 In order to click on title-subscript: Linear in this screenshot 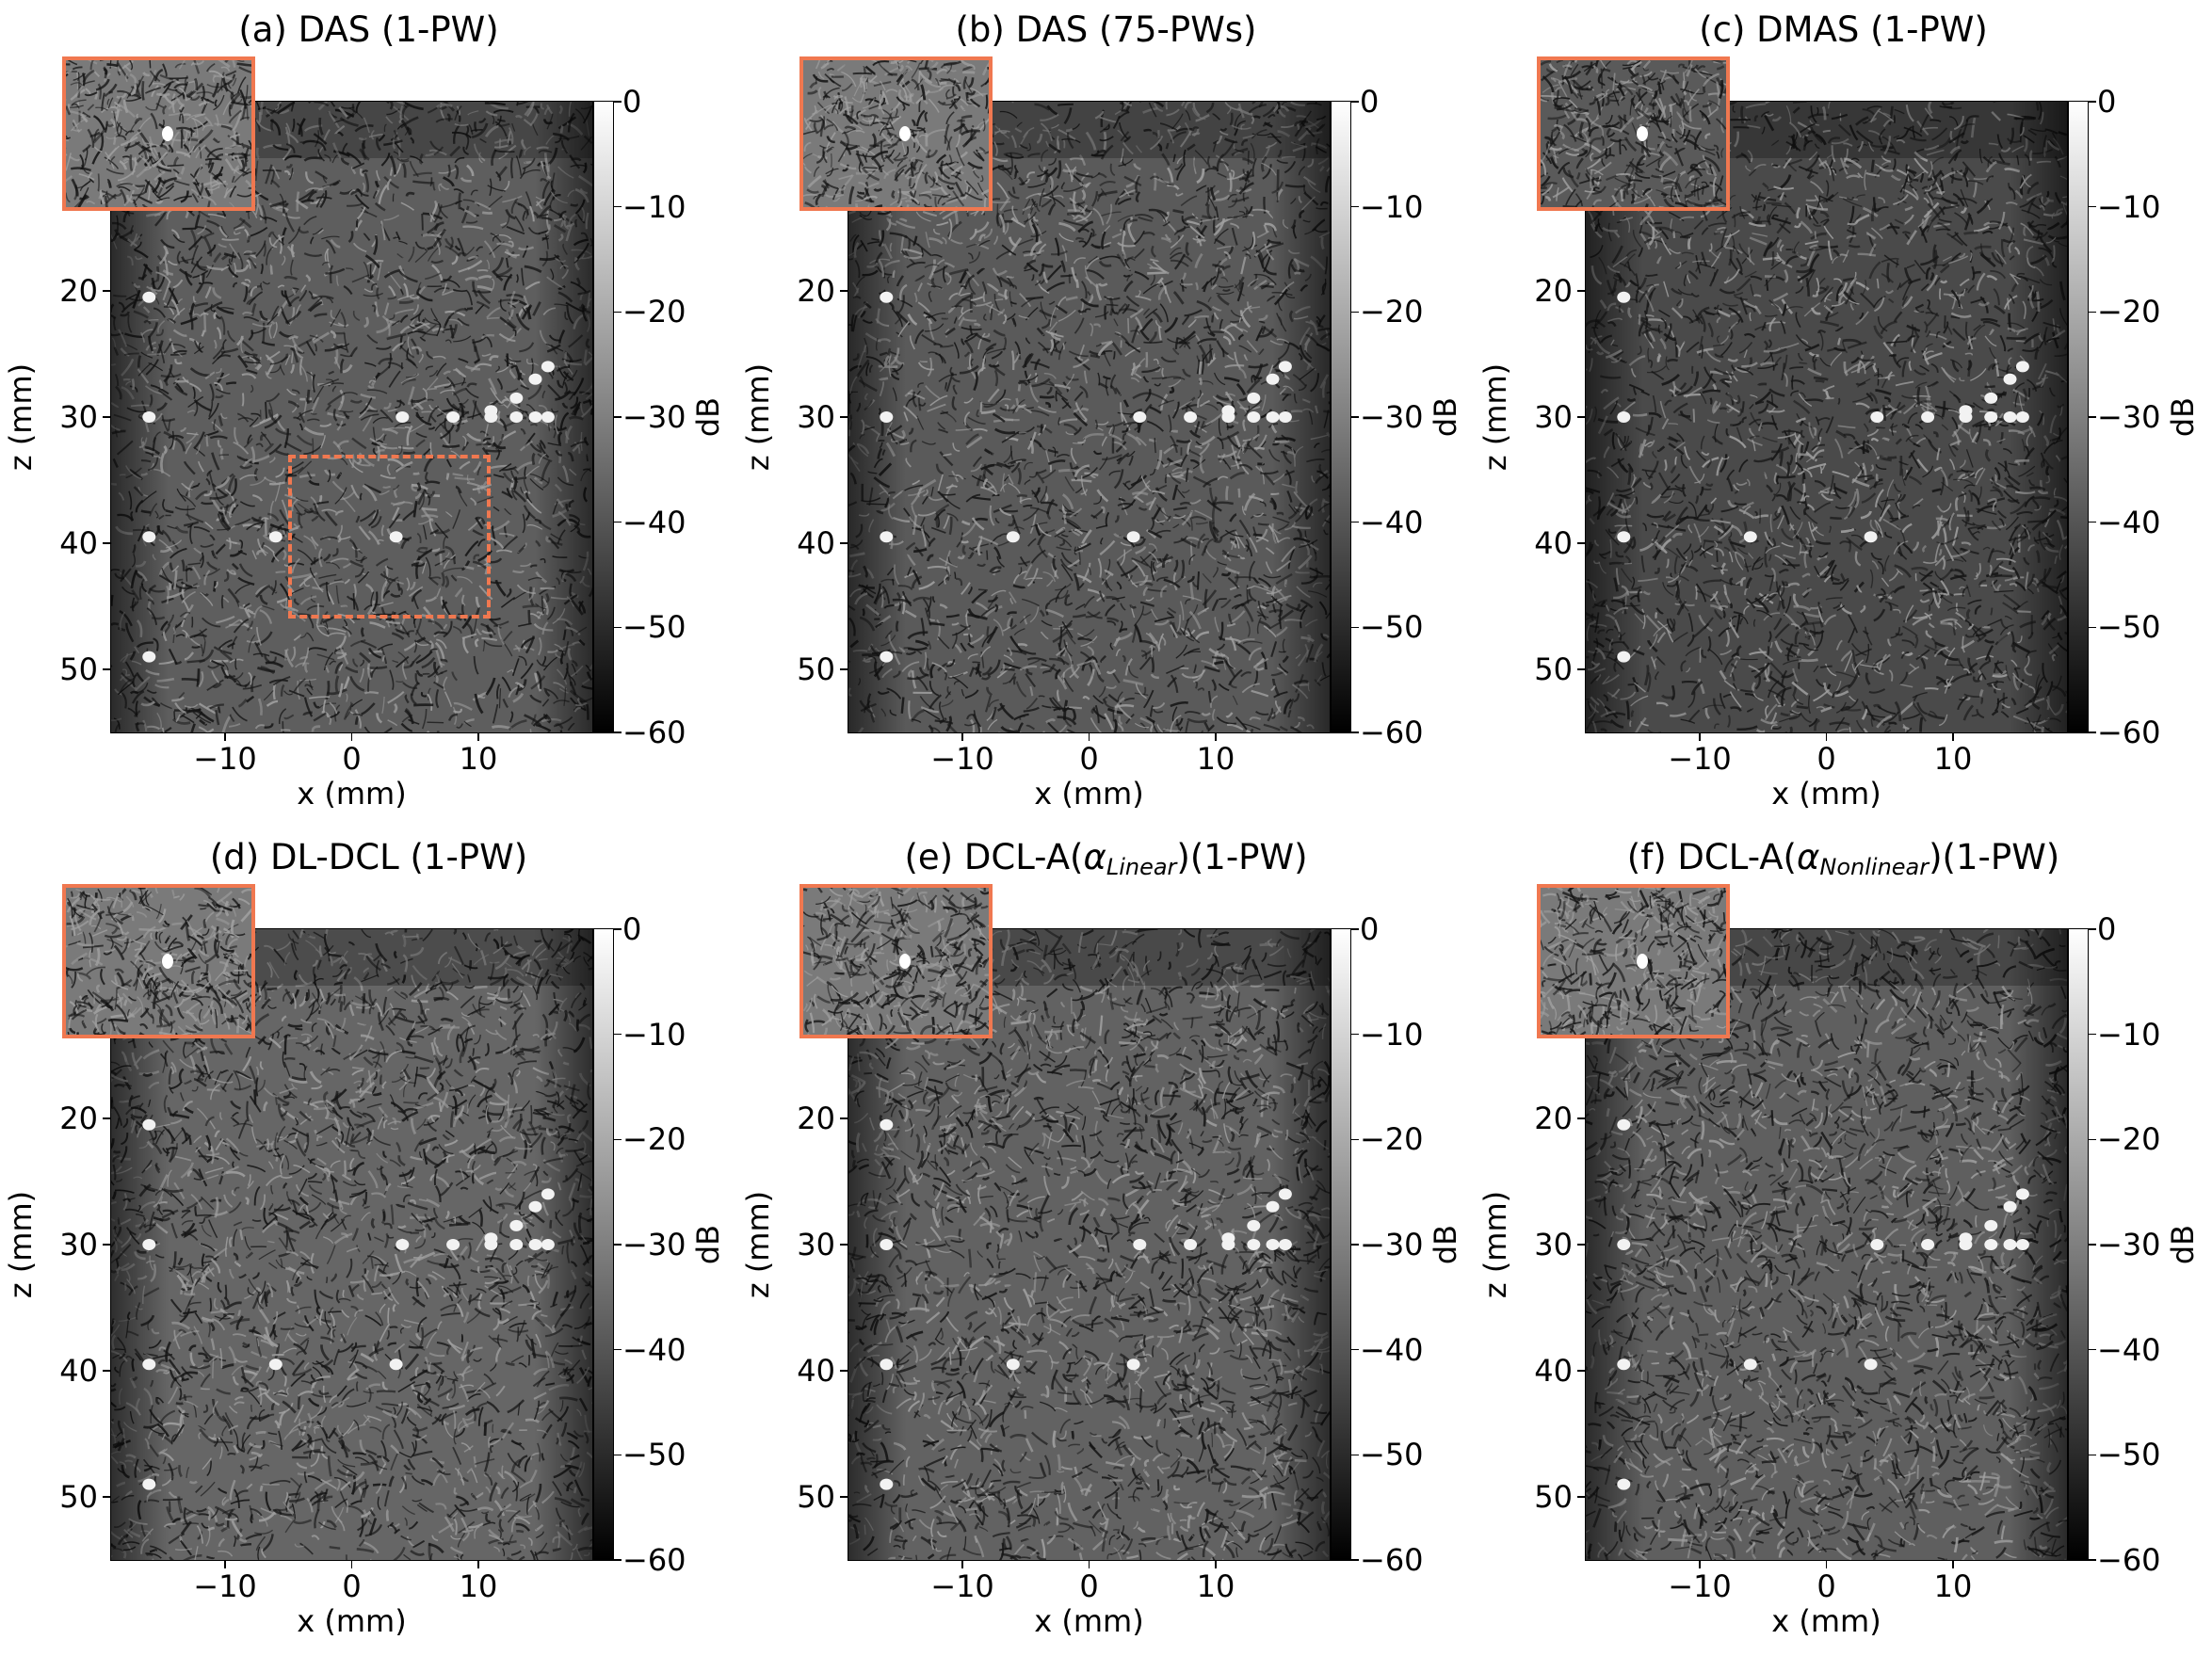, I will do `click(1141, 867)`.